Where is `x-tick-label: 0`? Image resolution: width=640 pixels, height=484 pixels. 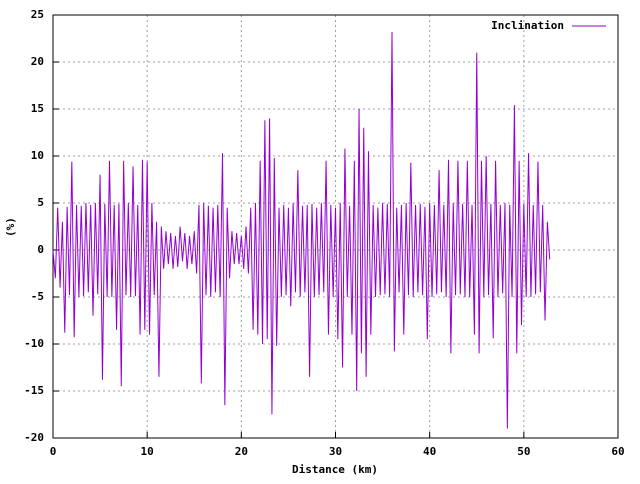 x-tick-label: 0 is located at coordinates (53, 451).